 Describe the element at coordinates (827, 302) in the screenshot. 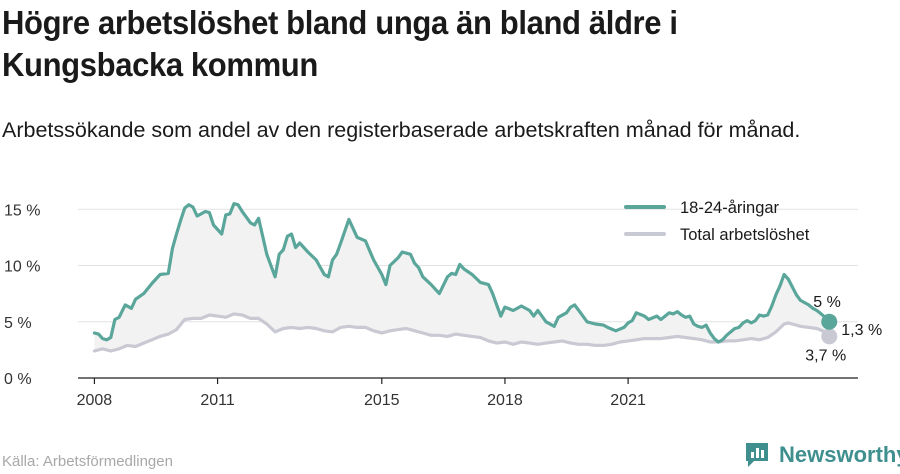

I see `youth-end-label: 5 %` at that location.